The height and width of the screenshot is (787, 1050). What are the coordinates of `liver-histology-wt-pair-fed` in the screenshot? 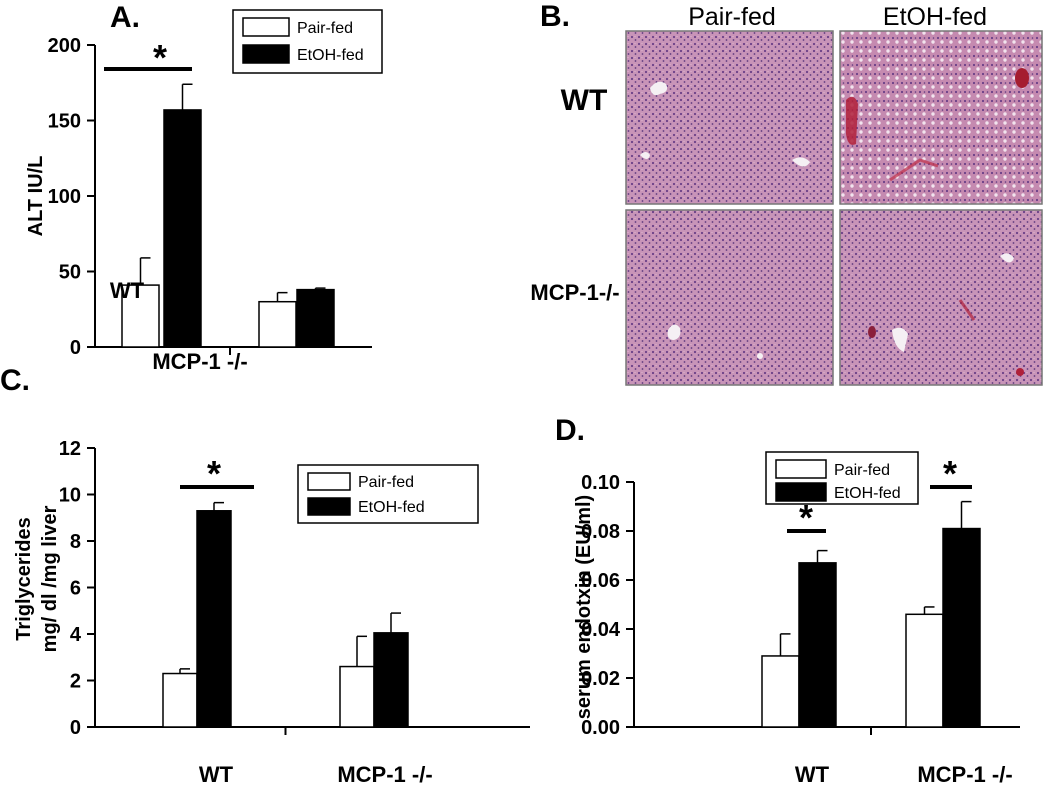 It's located at (729, 117).